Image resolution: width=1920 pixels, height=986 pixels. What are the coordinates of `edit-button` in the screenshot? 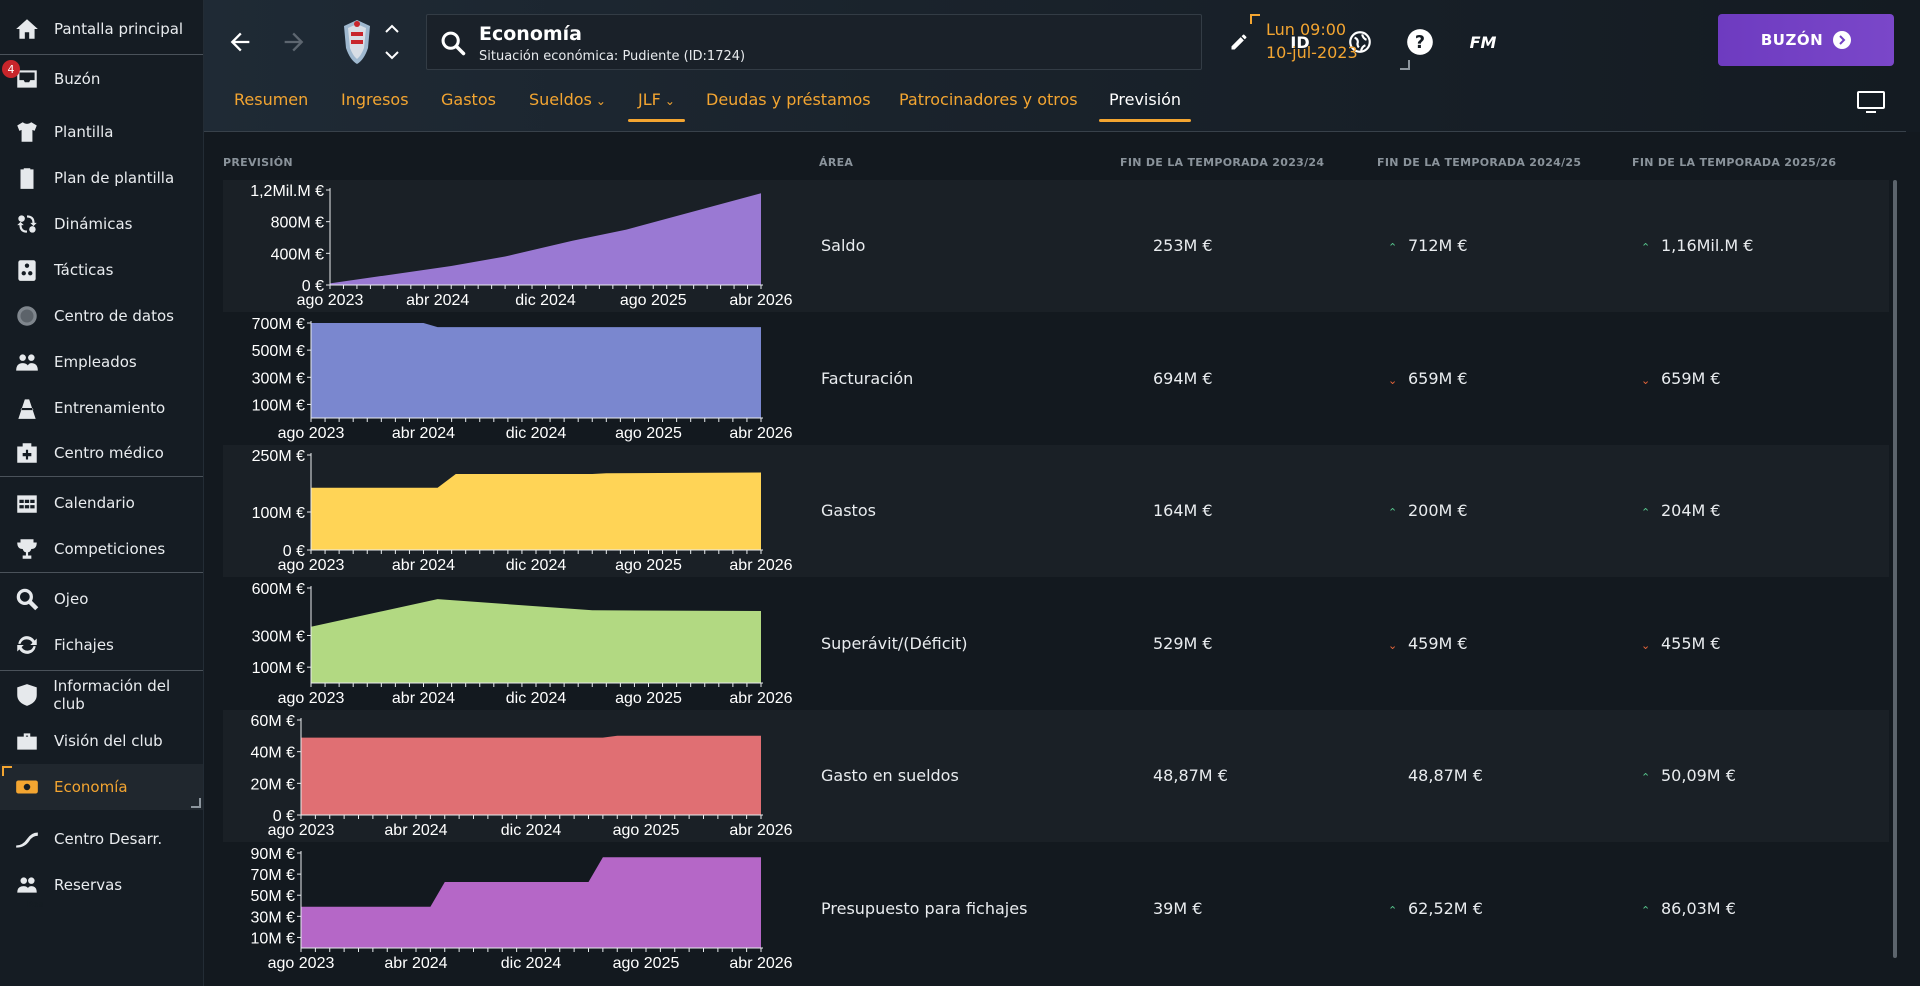 It's located at (1239, 42).